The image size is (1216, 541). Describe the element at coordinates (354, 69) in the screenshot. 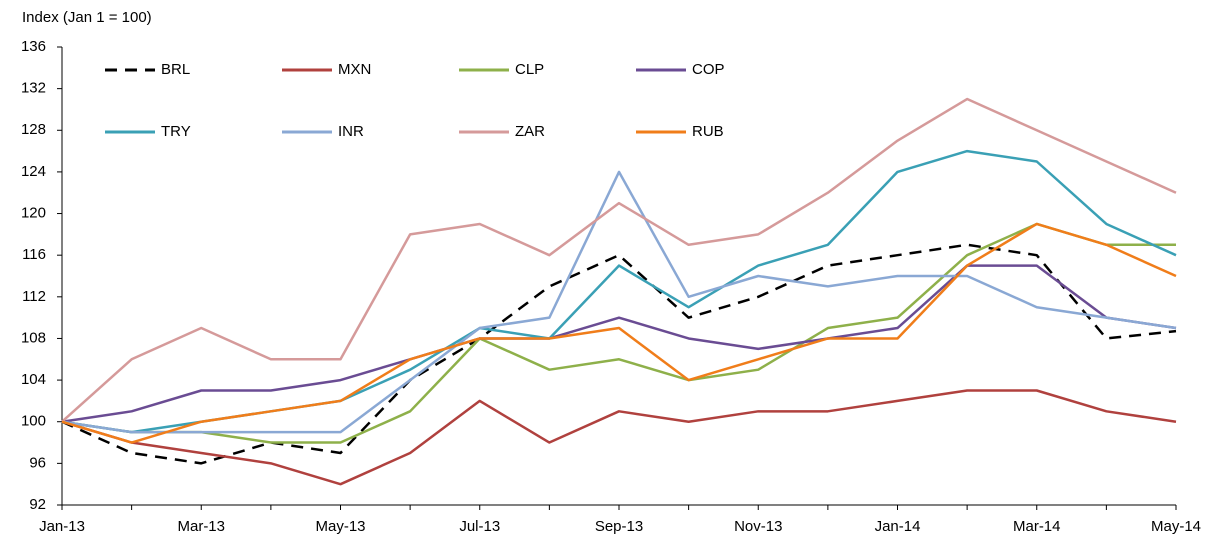

I see `legend-label: MXN` at that location.